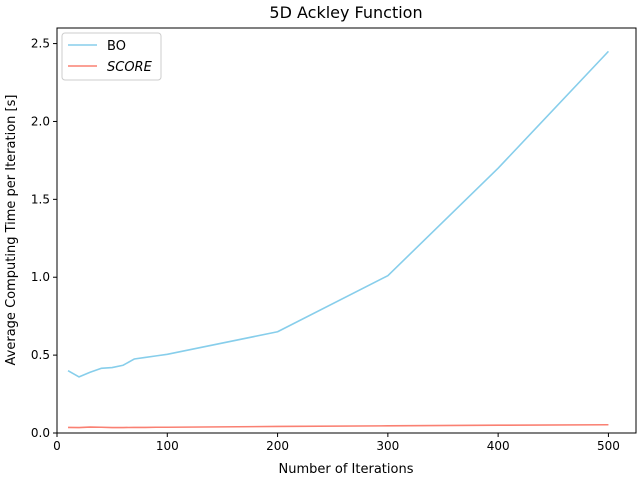  I want to click on x-tick-label: 200, so click(277, 446).